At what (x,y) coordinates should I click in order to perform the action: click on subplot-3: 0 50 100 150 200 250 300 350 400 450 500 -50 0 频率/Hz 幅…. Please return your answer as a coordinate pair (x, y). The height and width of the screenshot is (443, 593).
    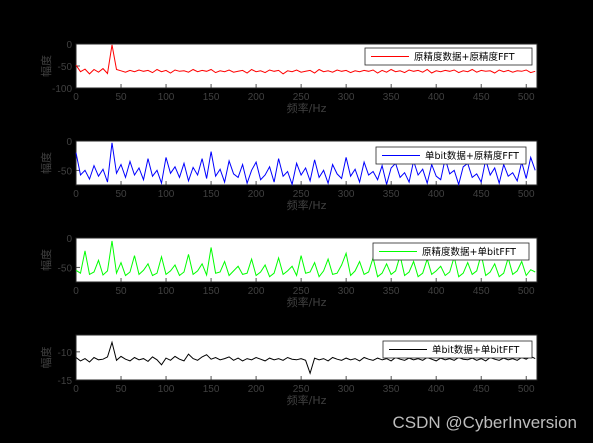
    Looking at the image, I should click on (288, 271).